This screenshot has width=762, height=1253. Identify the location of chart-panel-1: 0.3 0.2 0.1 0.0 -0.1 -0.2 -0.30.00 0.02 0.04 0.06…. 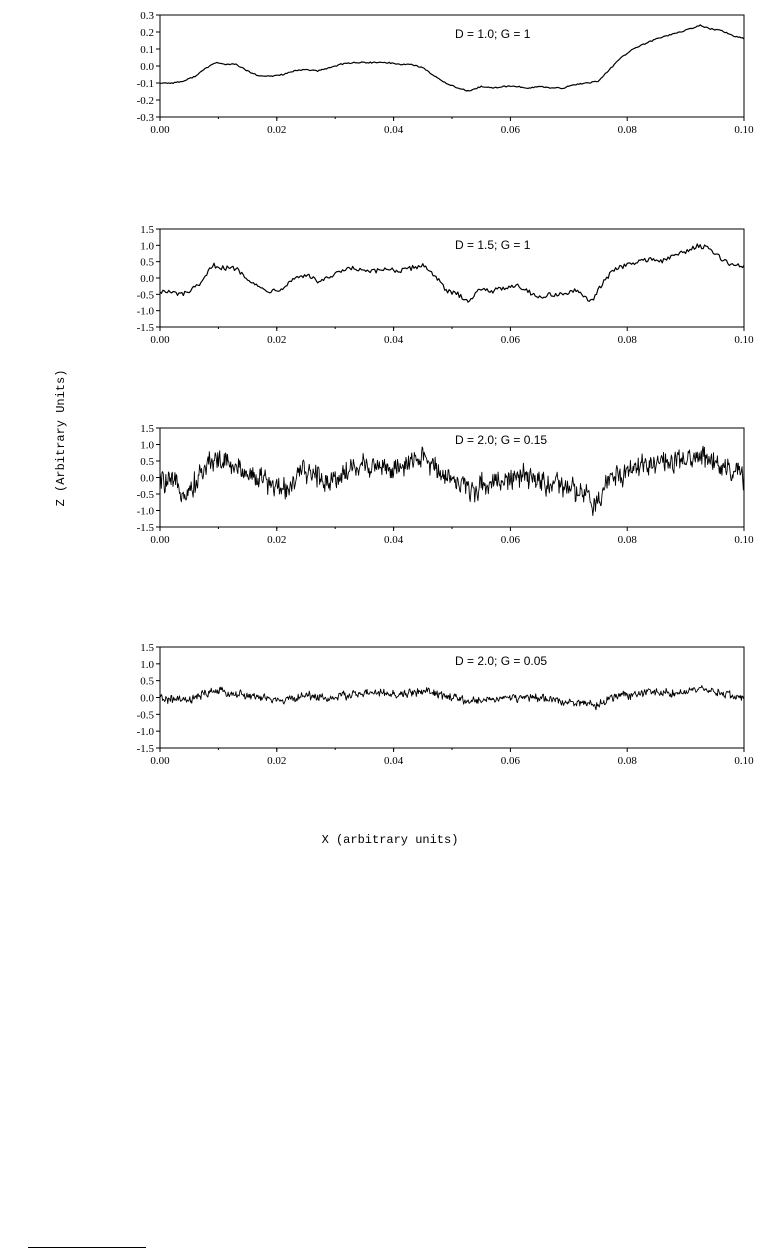
(446, 73).